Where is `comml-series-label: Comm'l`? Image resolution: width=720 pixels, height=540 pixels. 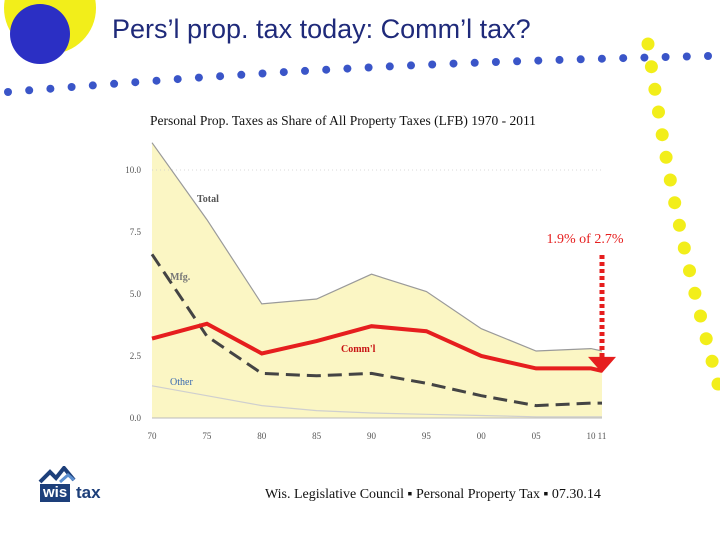 comml-series-label: Comm'l is located at coordinates (358, 349).